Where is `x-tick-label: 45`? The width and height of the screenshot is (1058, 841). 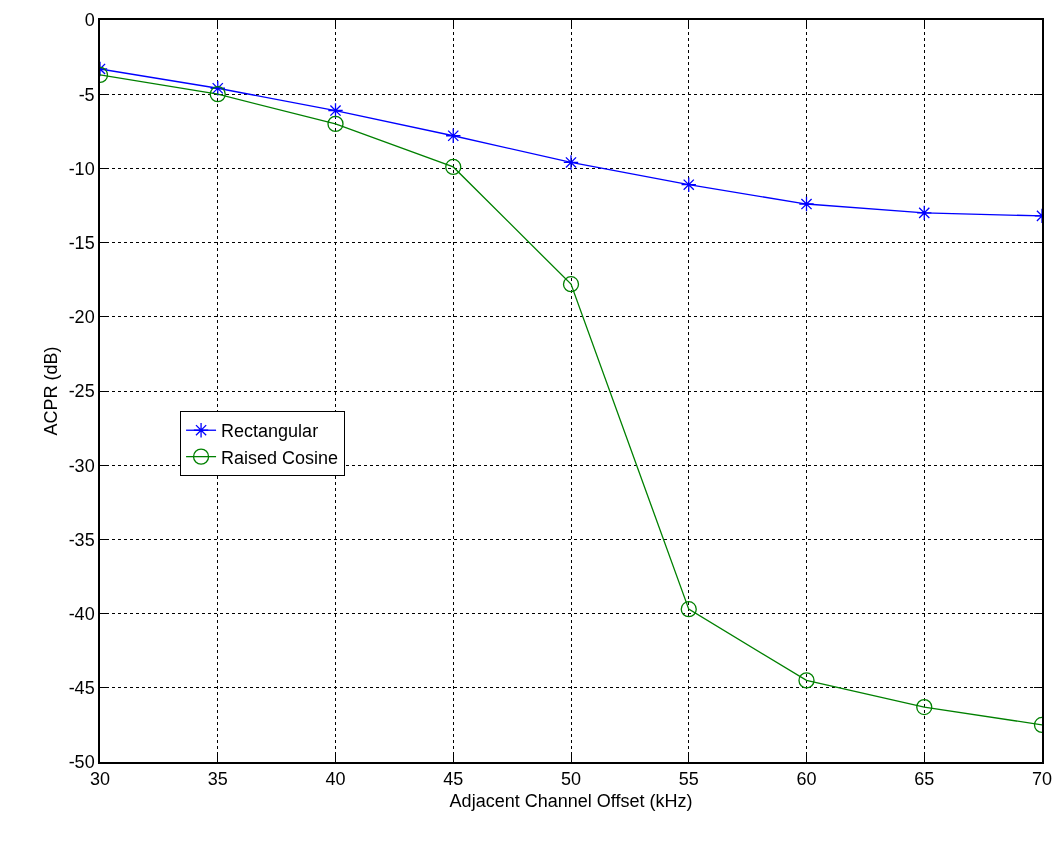 x-tick-label: 45 is located at coordinates (453, 779).